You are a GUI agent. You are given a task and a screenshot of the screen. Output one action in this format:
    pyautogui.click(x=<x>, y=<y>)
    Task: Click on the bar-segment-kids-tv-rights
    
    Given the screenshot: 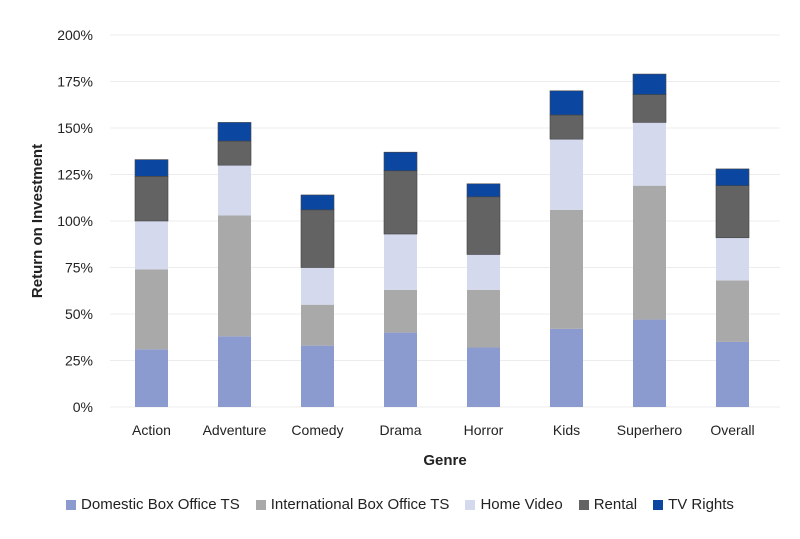 What is the action you would take?
    pyautogui.click(x=566, y=103)
    